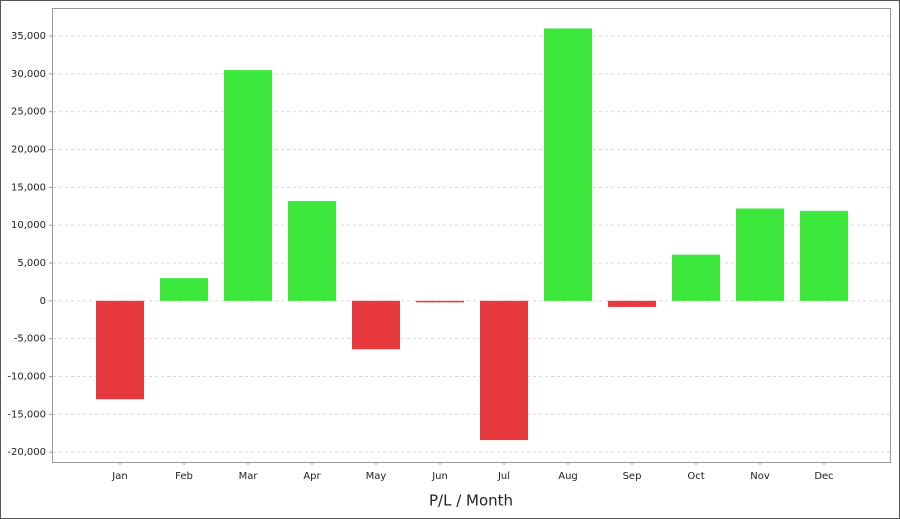  Describe the element at coordinates (28, 36) in the screenshot. I see `y-tick-label: 35,000` at that location.